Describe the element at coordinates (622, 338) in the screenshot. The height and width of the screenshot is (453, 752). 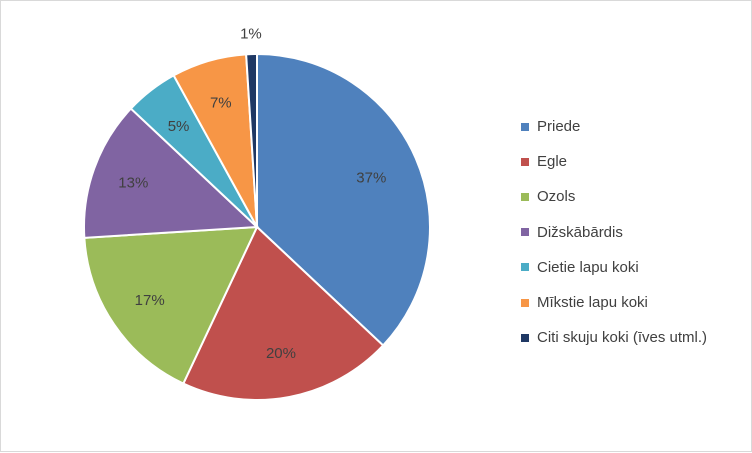
I see `legend-label: Citi skuju koki (īves utml.)` at that location.